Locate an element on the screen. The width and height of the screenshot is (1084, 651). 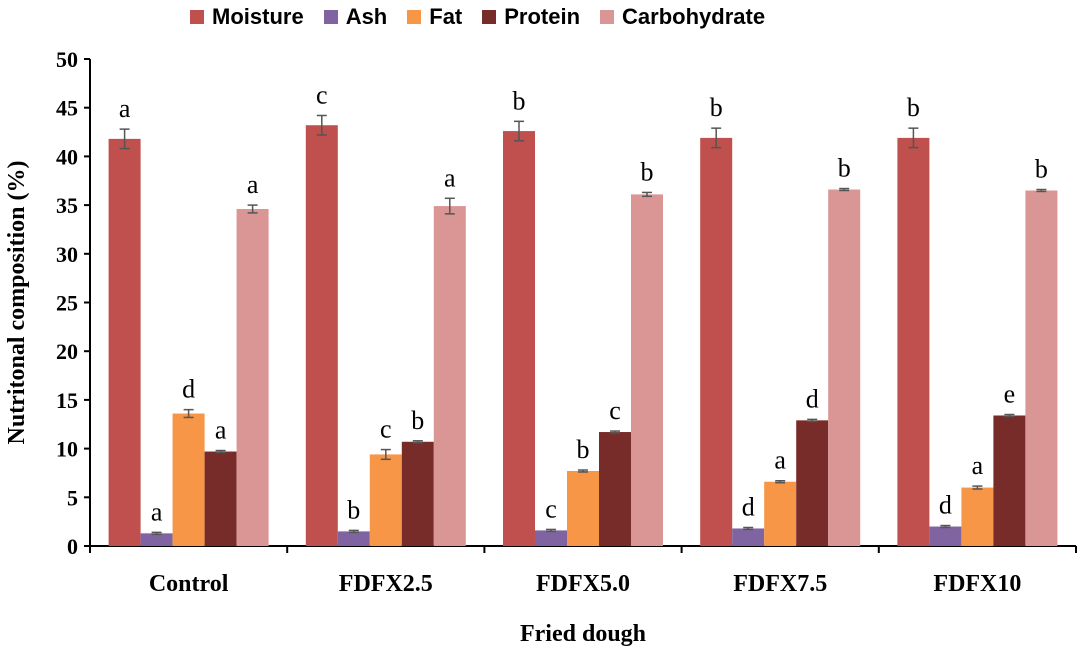
significance-letter: e is located at coordinates (1010, 394).